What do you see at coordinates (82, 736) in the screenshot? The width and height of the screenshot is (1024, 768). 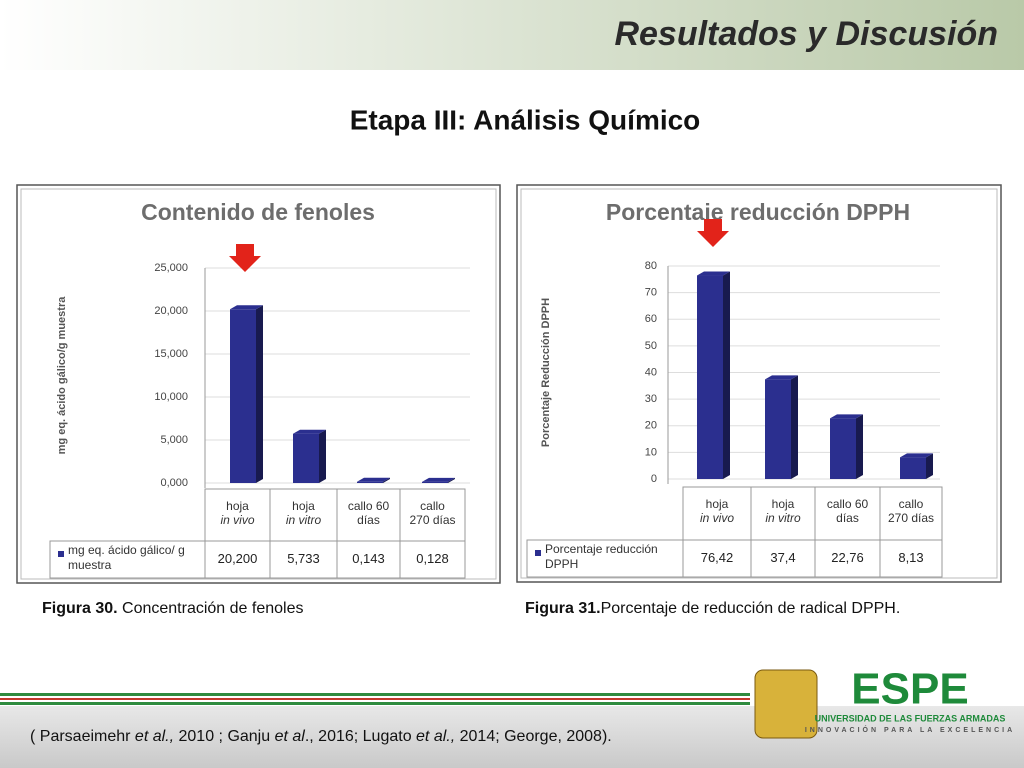 I see `ref-part: ( Parsaeimehr` at bounding box center [82, 736].